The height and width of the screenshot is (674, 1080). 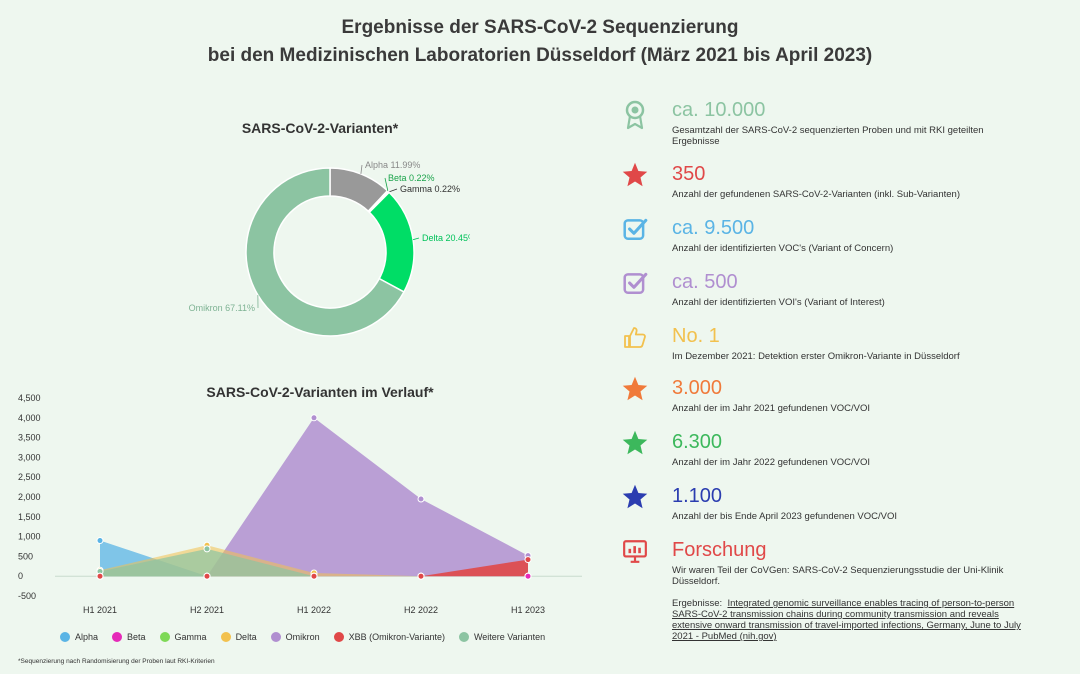 What do you see at coordinates (416, 239) in the screenshot?
I see `donut-leader-delta` at bounding box center [416, 239].